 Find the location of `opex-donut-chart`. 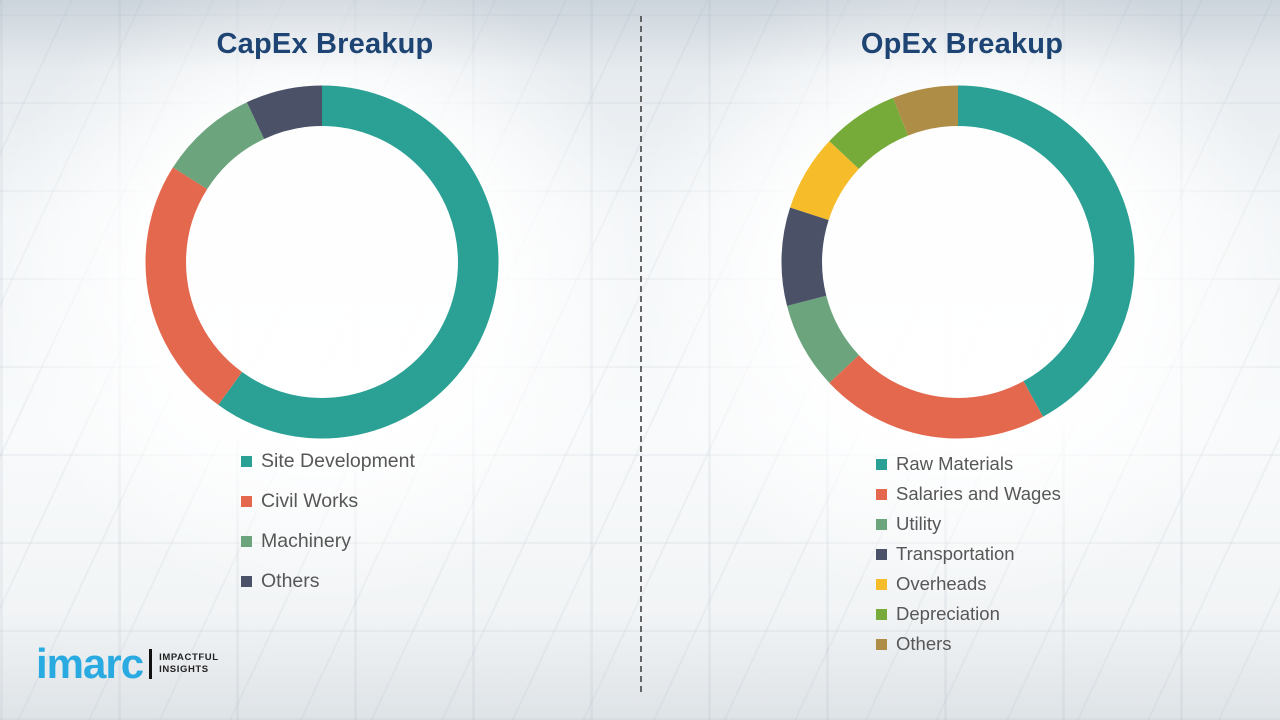

opex-donut-chart is located at coordinates (958, 262).